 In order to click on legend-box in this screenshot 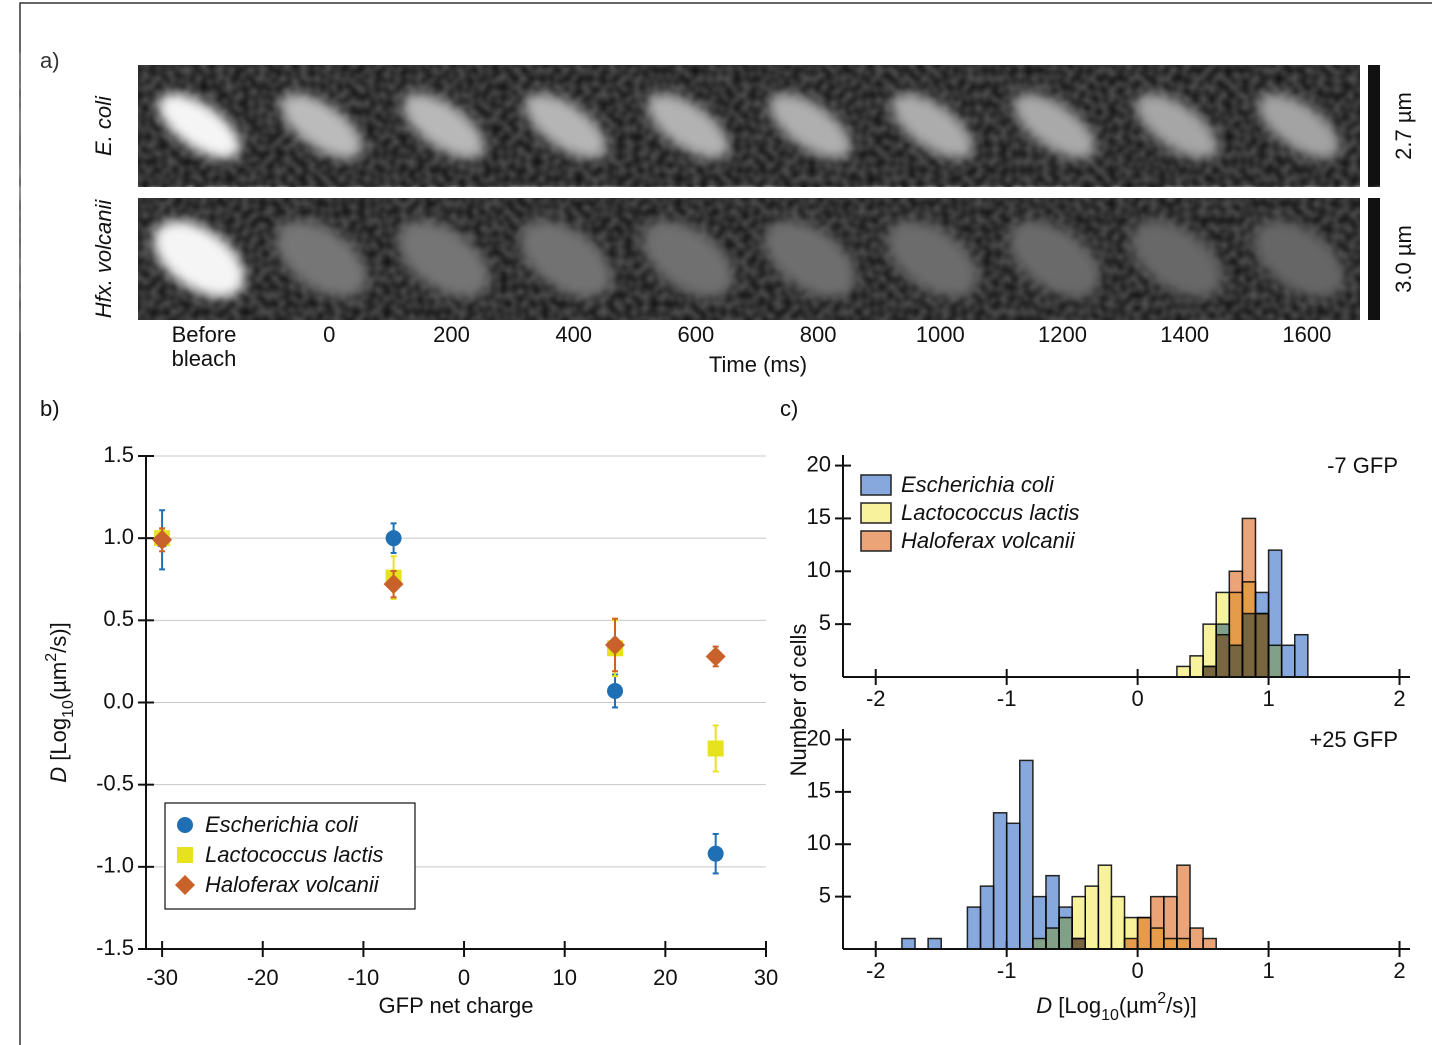, I will do `click(290, 856)`.